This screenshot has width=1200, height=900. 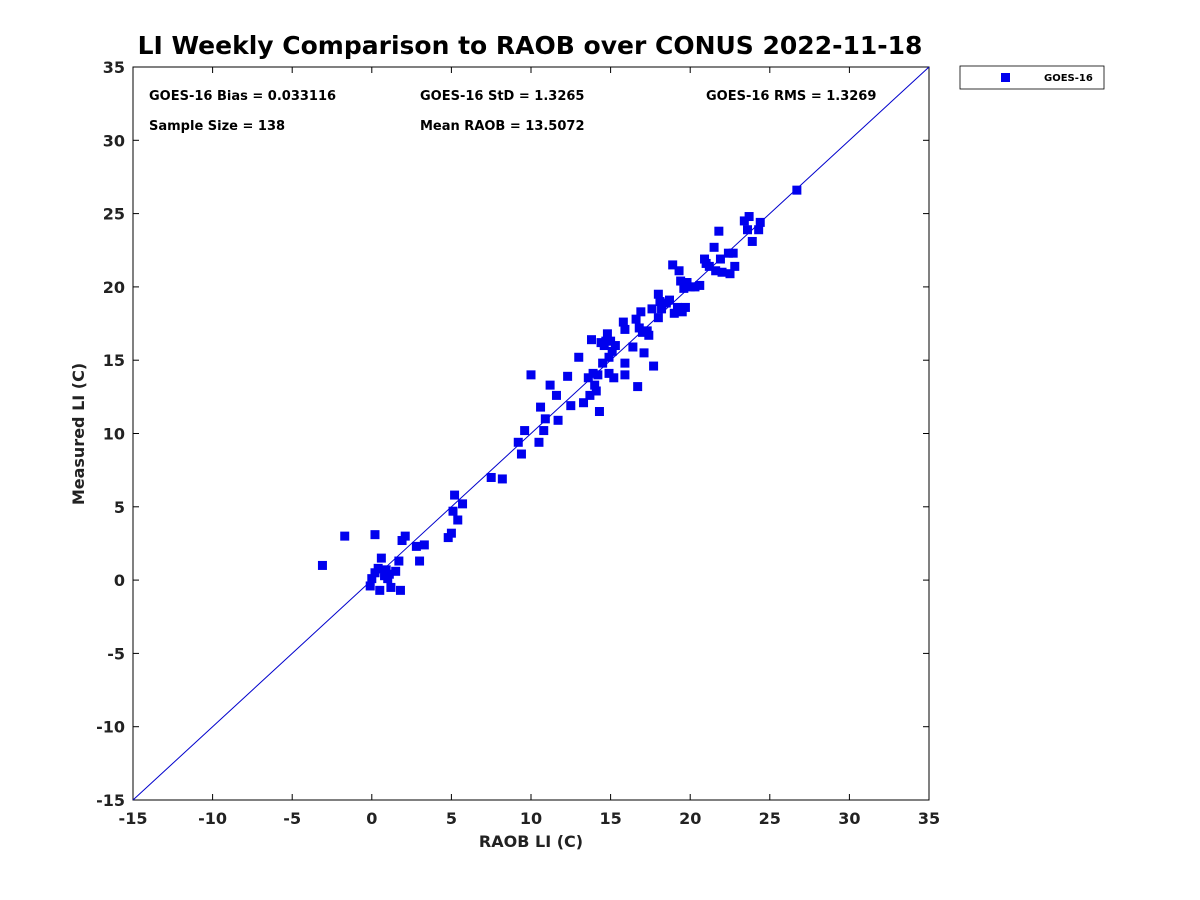 I want to click on stat-std: GOES-16 StD = 1.3265, so click(x=502, y=96).